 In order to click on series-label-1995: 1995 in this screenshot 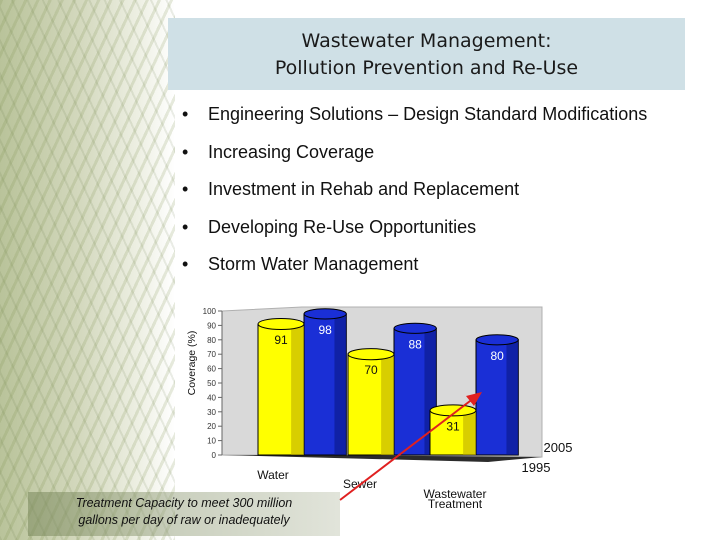, I will do `click(536, 467)`.